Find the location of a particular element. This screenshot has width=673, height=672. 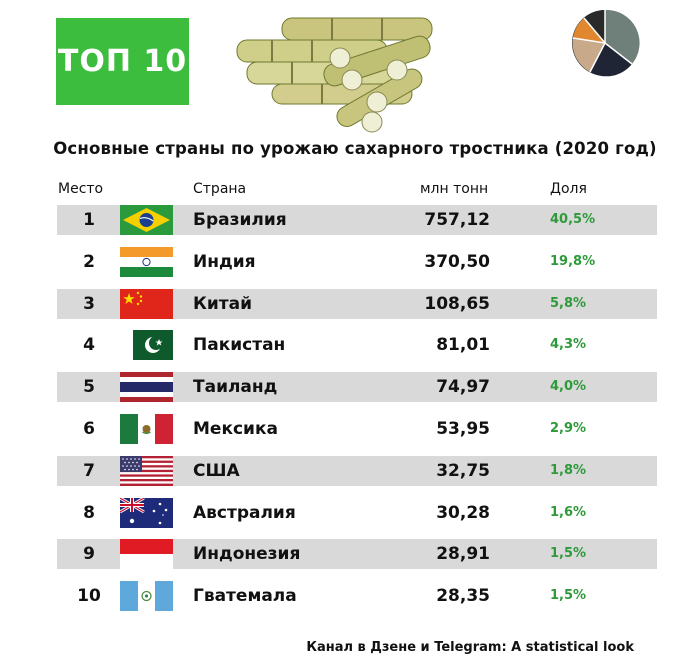

header-rank: Место is located at coordinates (81, 189).